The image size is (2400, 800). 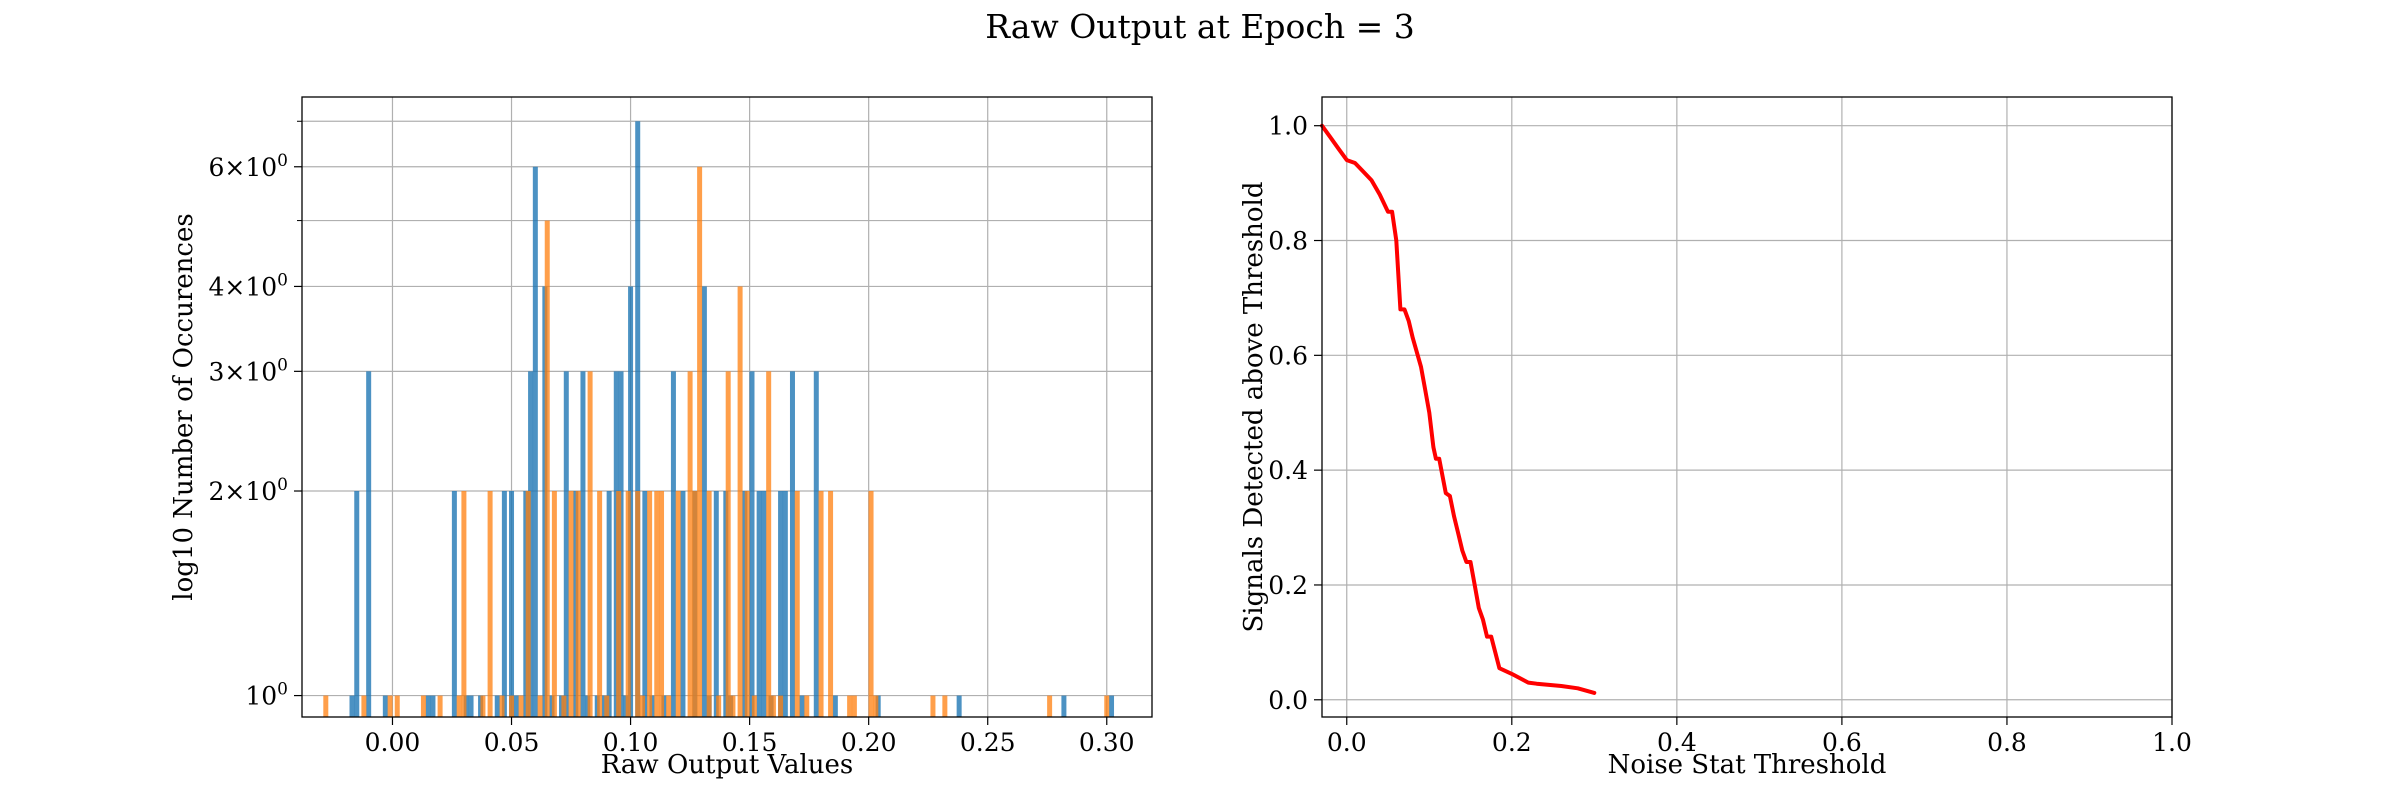 What do you see at coordinates (869, 742) in the screenshot?
I see `x-tick-label: 0.20` at bounding box center [869, 742].